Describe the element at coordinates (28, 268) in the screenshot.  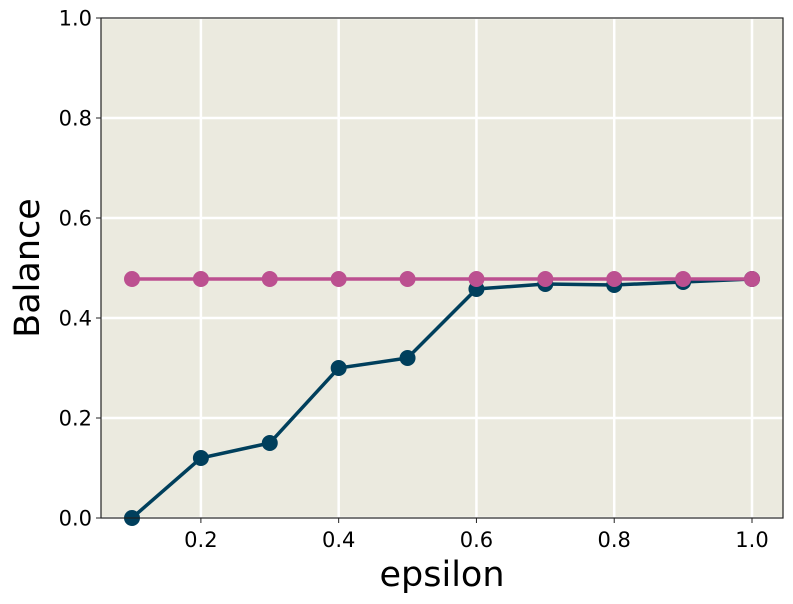
I see `y-axis-label: Balance` at that location.